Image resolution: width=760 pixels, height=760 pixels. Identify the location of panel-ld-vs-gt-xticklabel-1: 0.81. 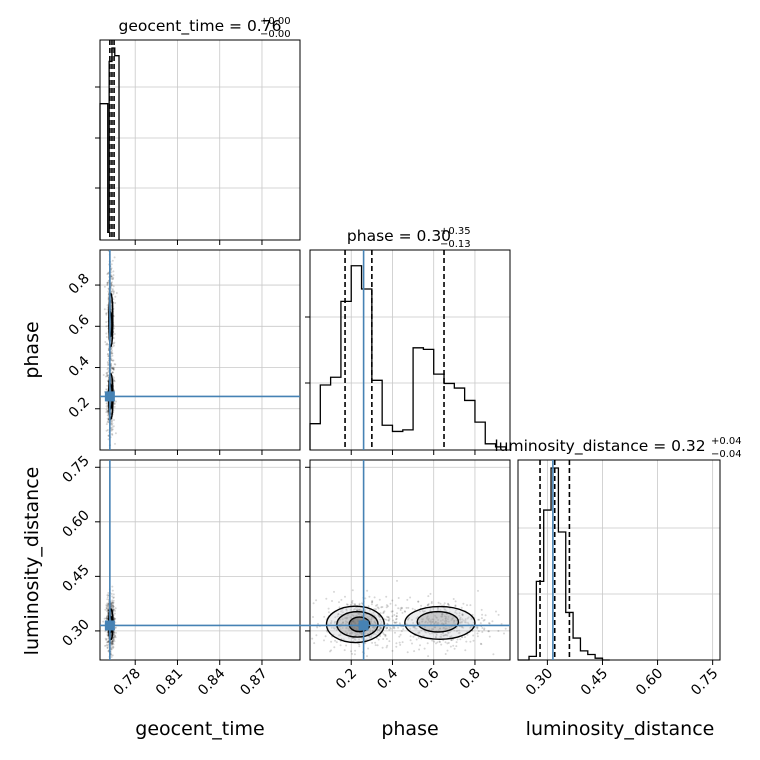
(169, 682).